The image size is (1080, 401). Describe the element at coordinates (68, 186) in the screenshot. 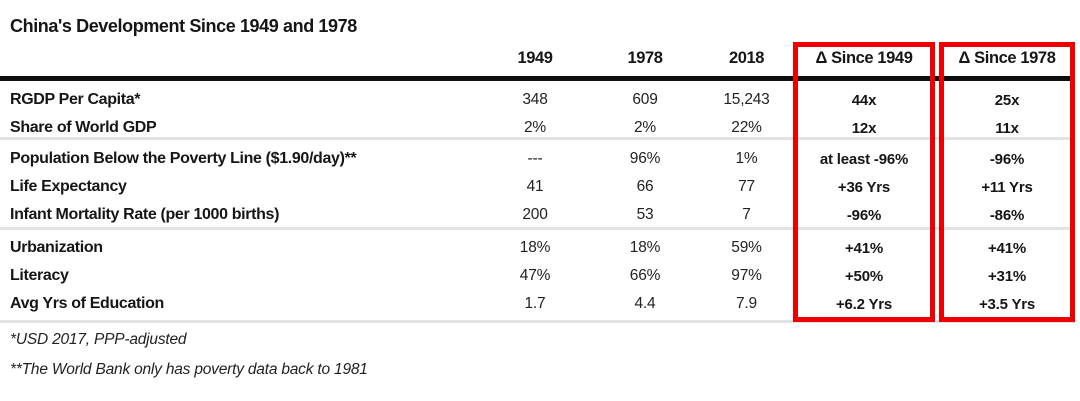

I see `row-label: Life Expectancy` at that location.